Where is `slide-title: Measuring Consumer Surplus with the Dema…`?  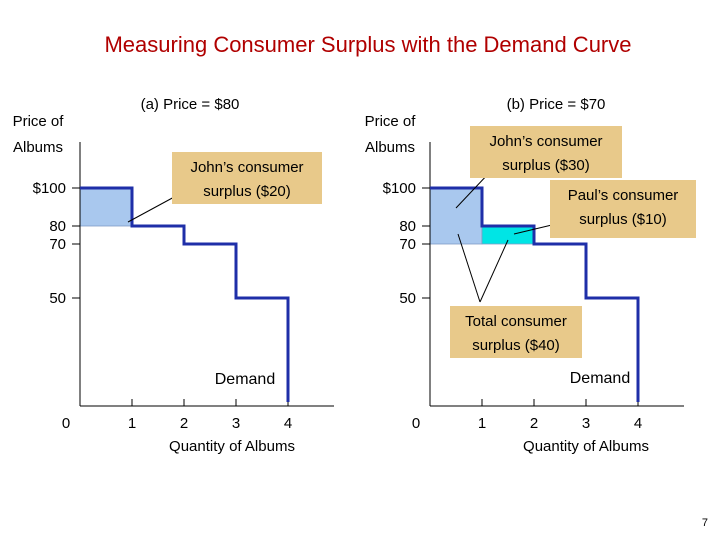
slide-title: Measuring Consumer Surplus with the Dema… is located at coordinates (367, 44).